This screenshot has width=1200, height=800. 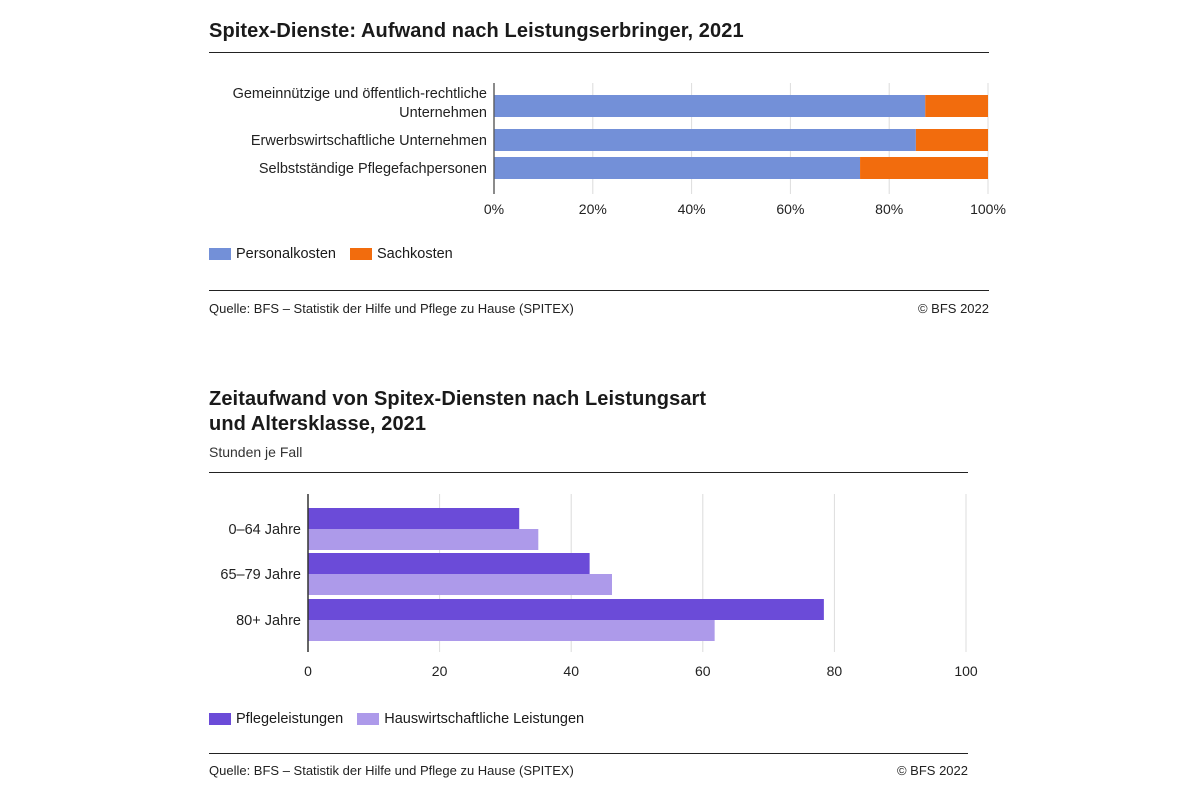 I want to click on chart1-legend-label-sachkosten: Sachkosten, so click(x=414, y=254).